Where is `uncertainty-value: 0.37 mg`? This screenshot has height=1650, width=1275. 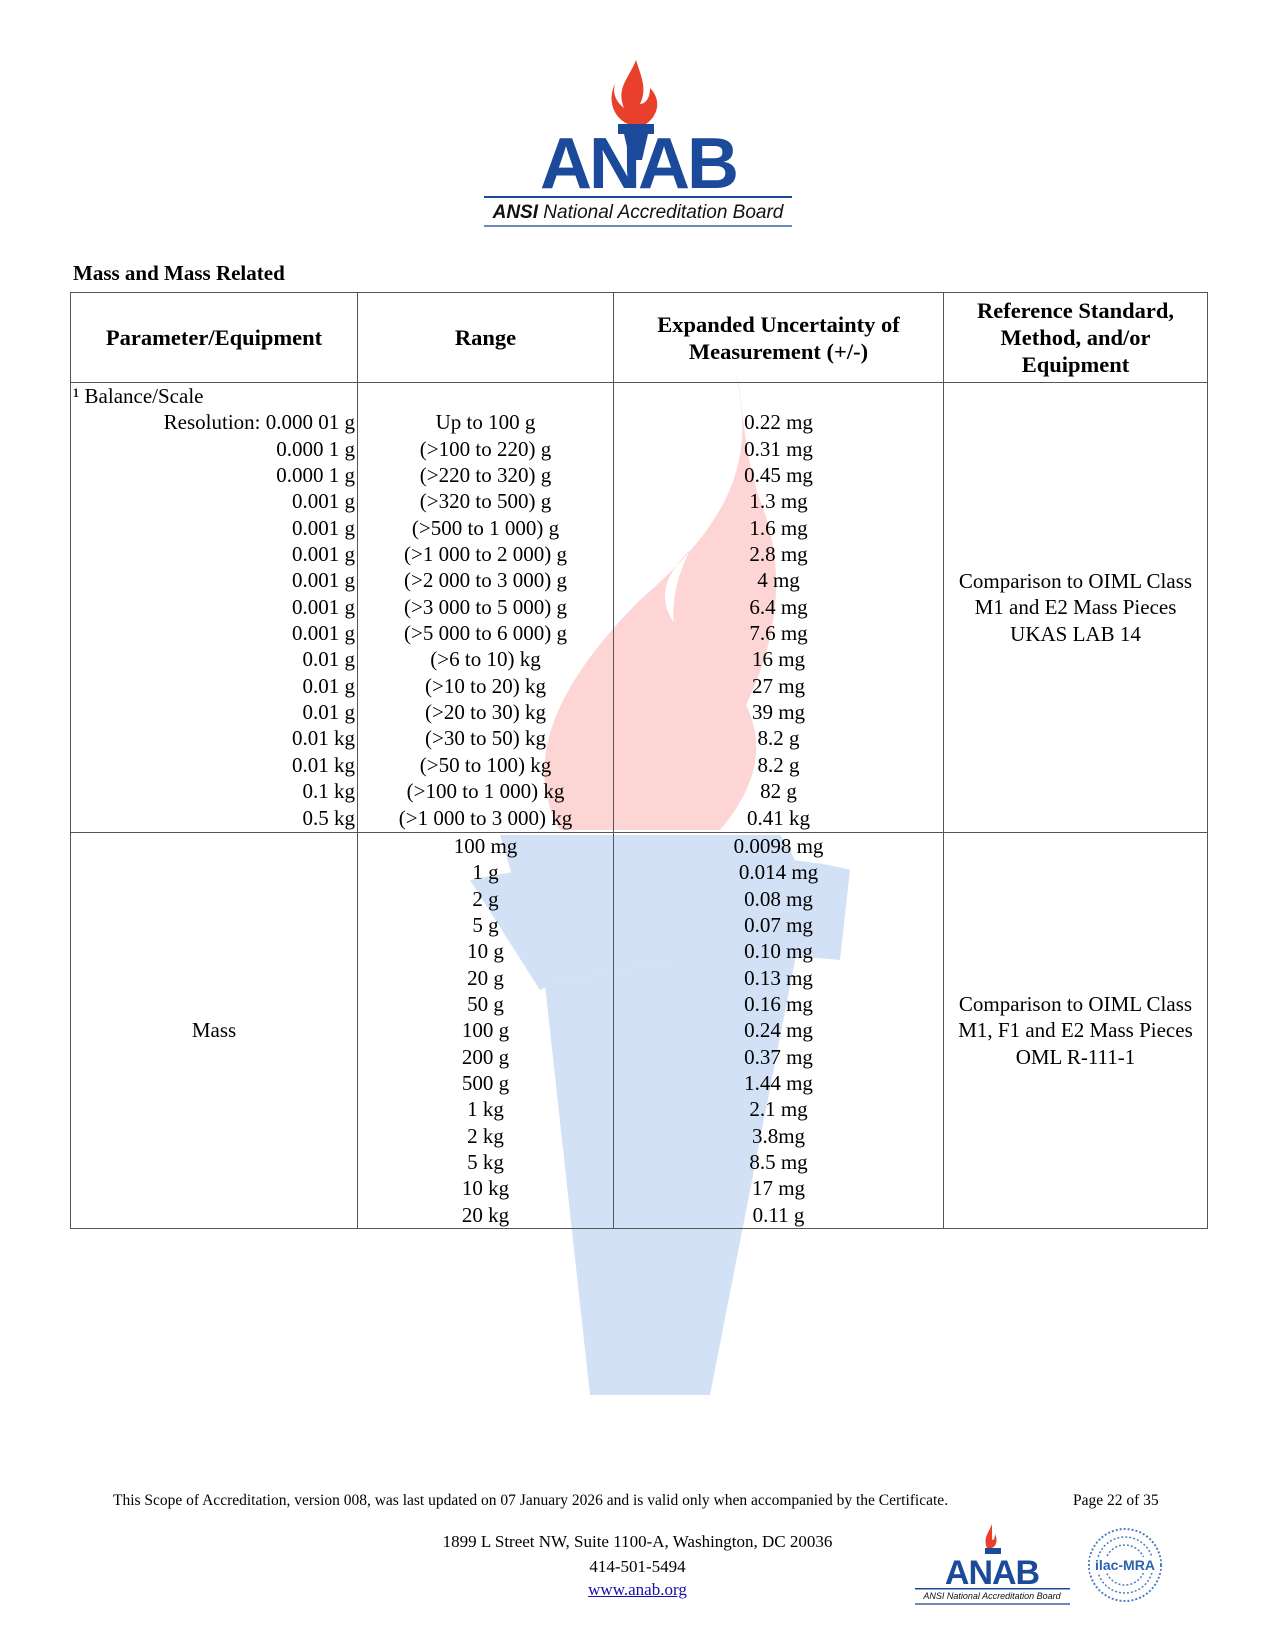 uncertainty-value: 0.37 mg is located at coordinates (778, 1056).